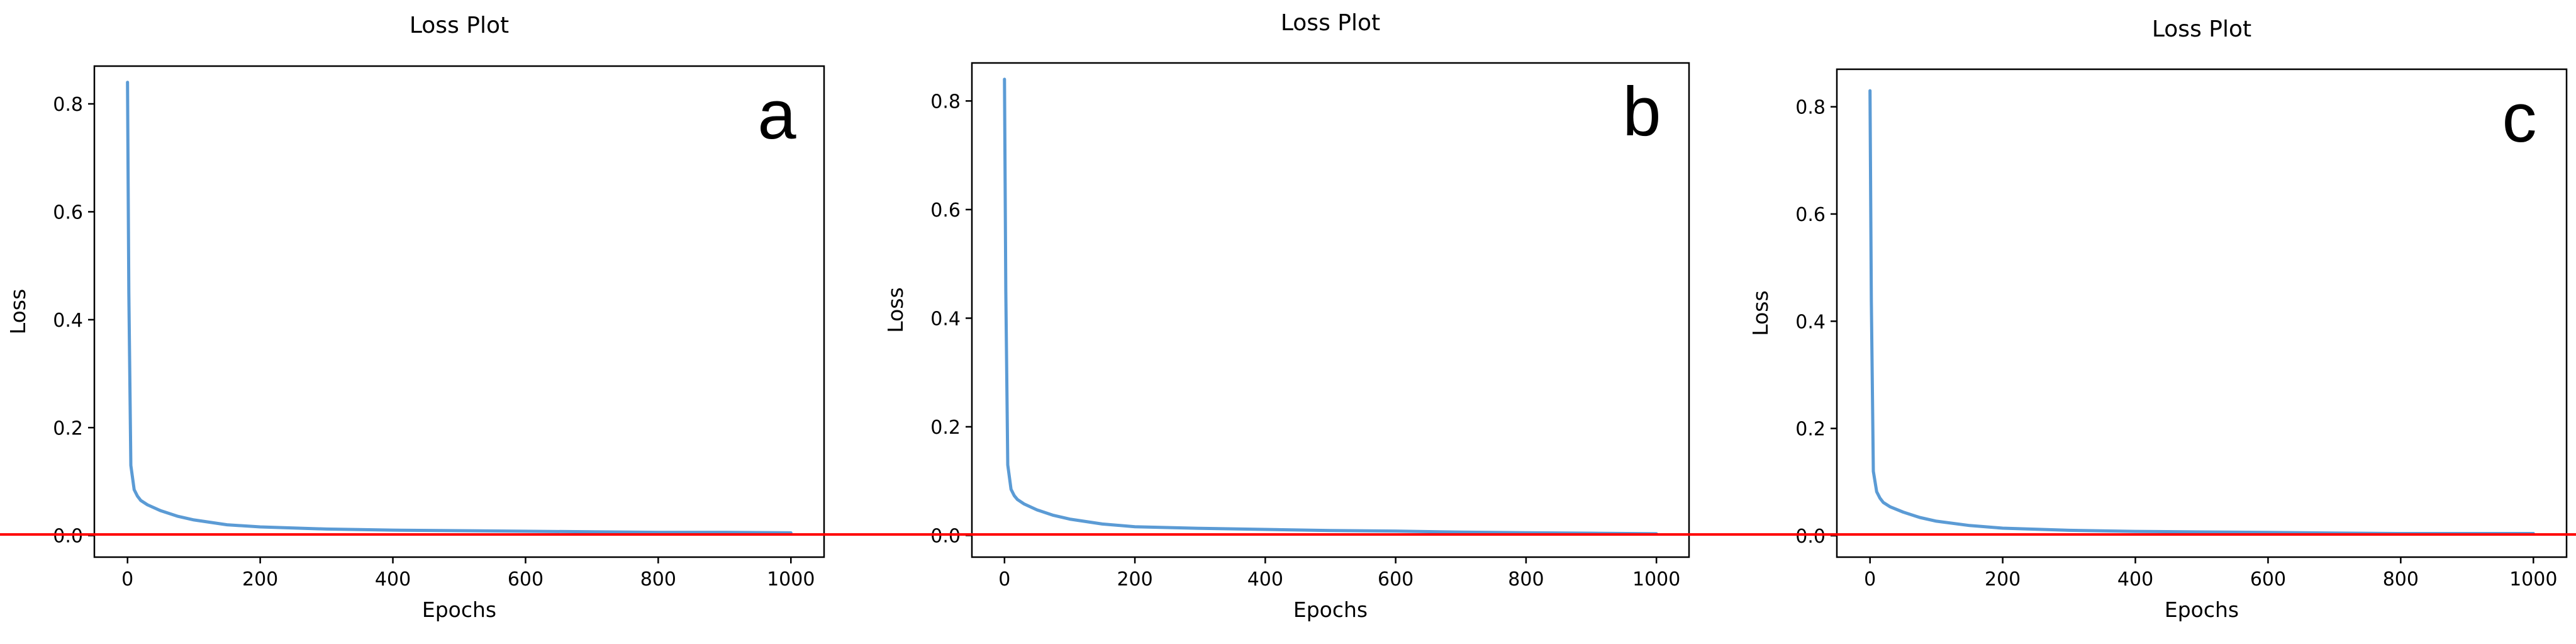  I want to click on panel-label: c, so click(2519, 118).